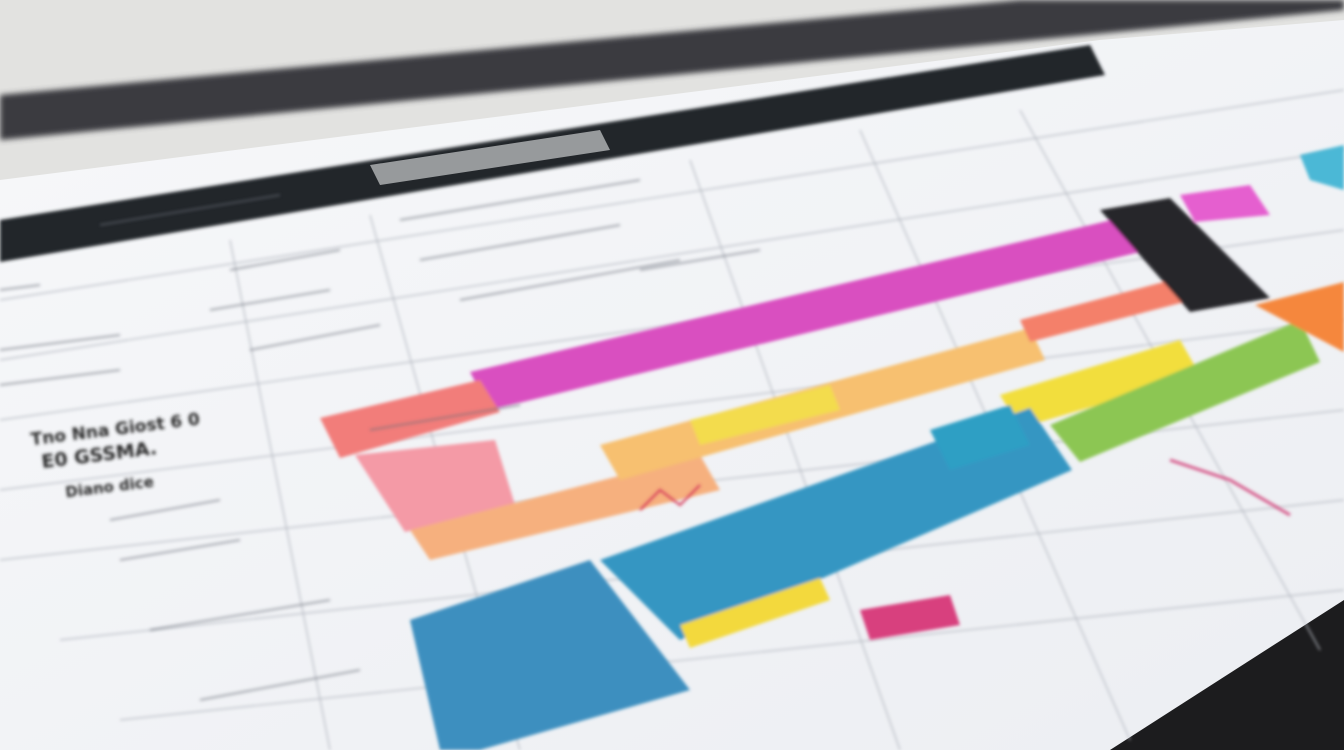 The width and height of the screenshot is (1344, 750). What do you see at coordinates (565, 507) in the screenshot?
I see `peach-band` at bounding box center [565, 507].